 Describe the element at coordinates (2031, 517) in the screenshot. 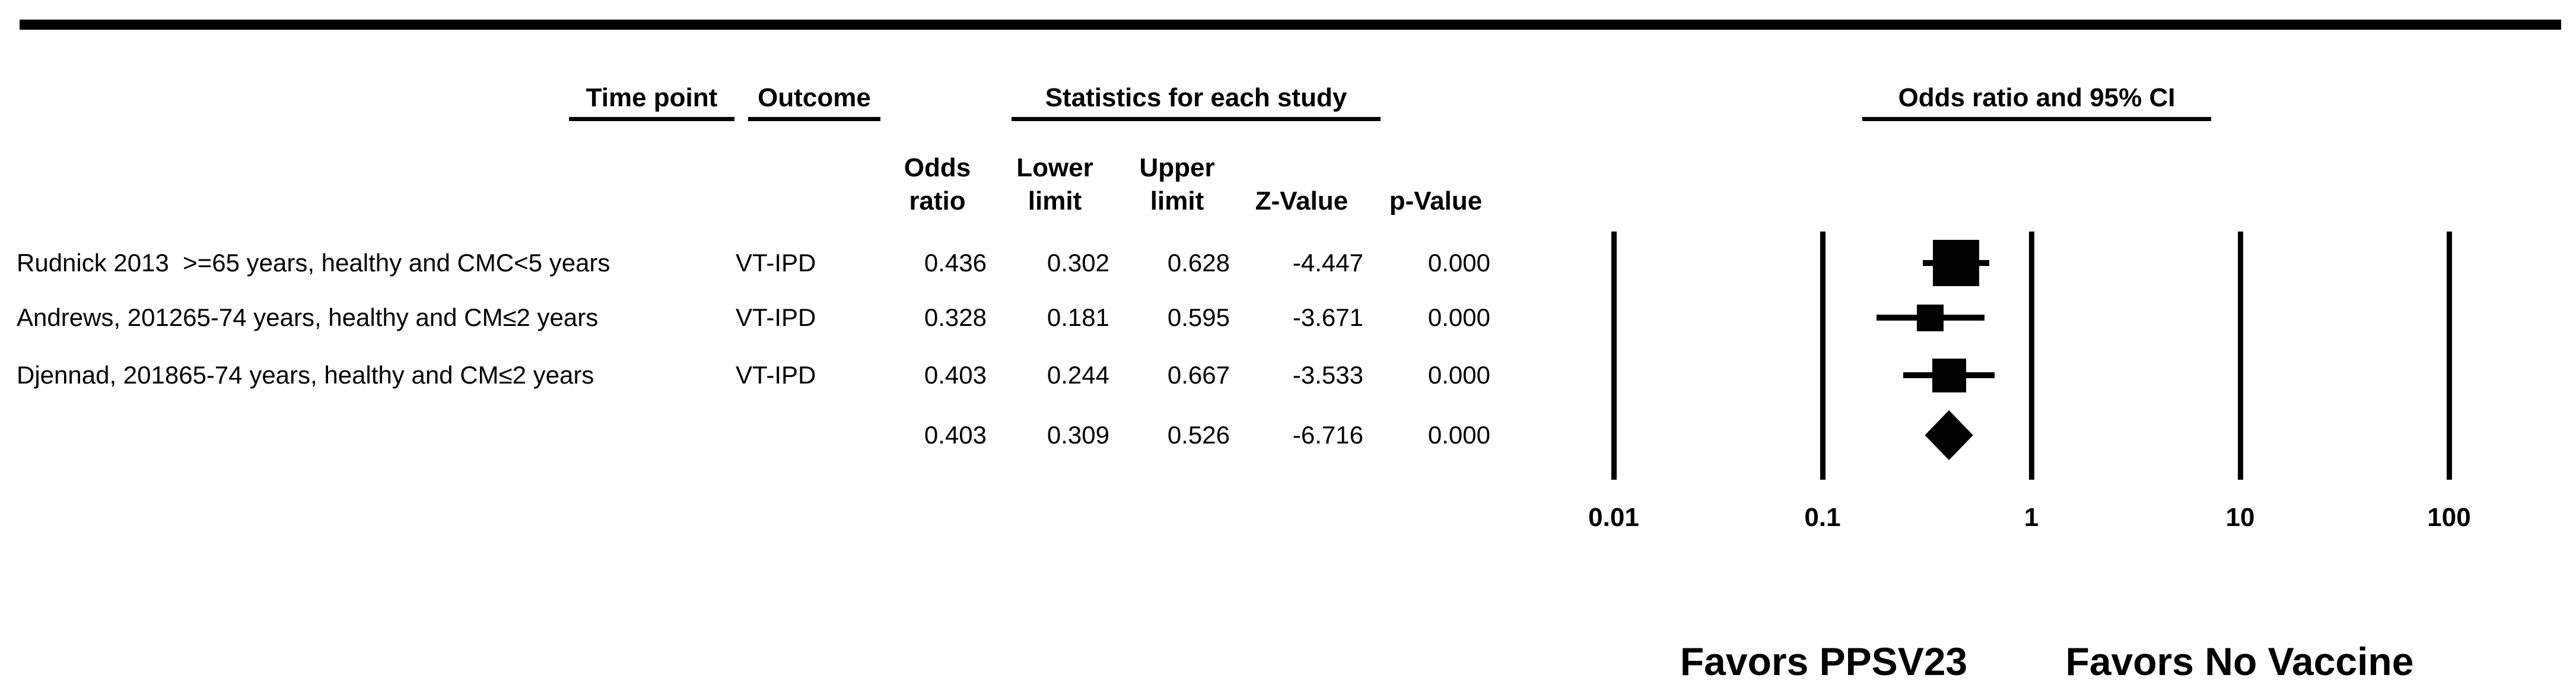

I see `axis-tick-label: 1` at that location.